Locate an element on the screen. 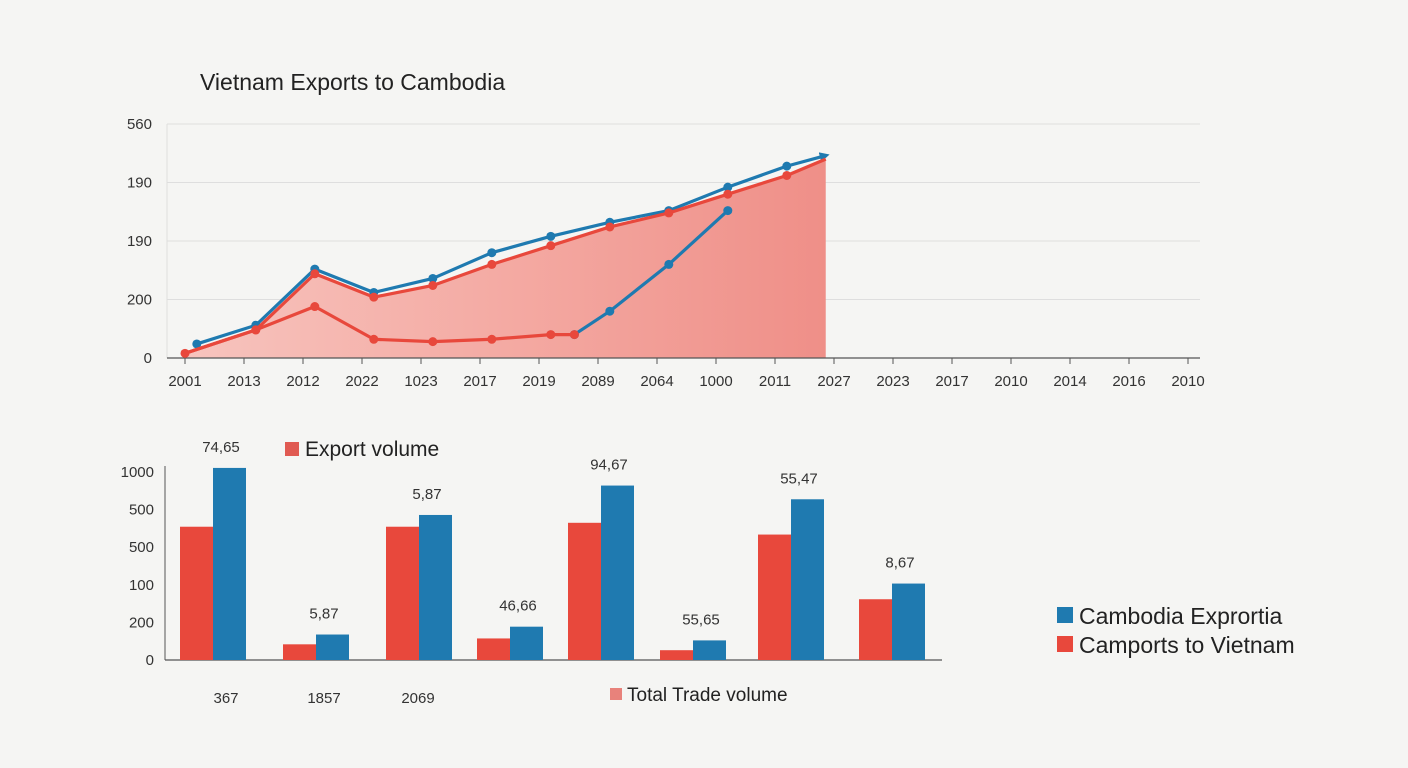 The height and width of the screenshot is (768, 1408). line-x-tick-label: 2089 is located at coordinates (597, 381).